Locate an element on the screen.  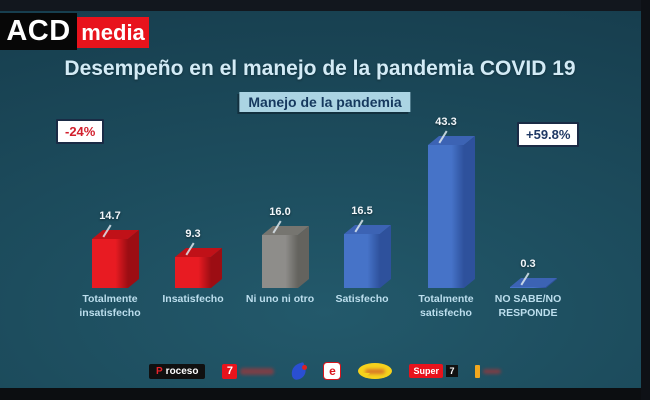
bar-category-label: Totalmente insatisfecho is located at coordinates (110, 306).